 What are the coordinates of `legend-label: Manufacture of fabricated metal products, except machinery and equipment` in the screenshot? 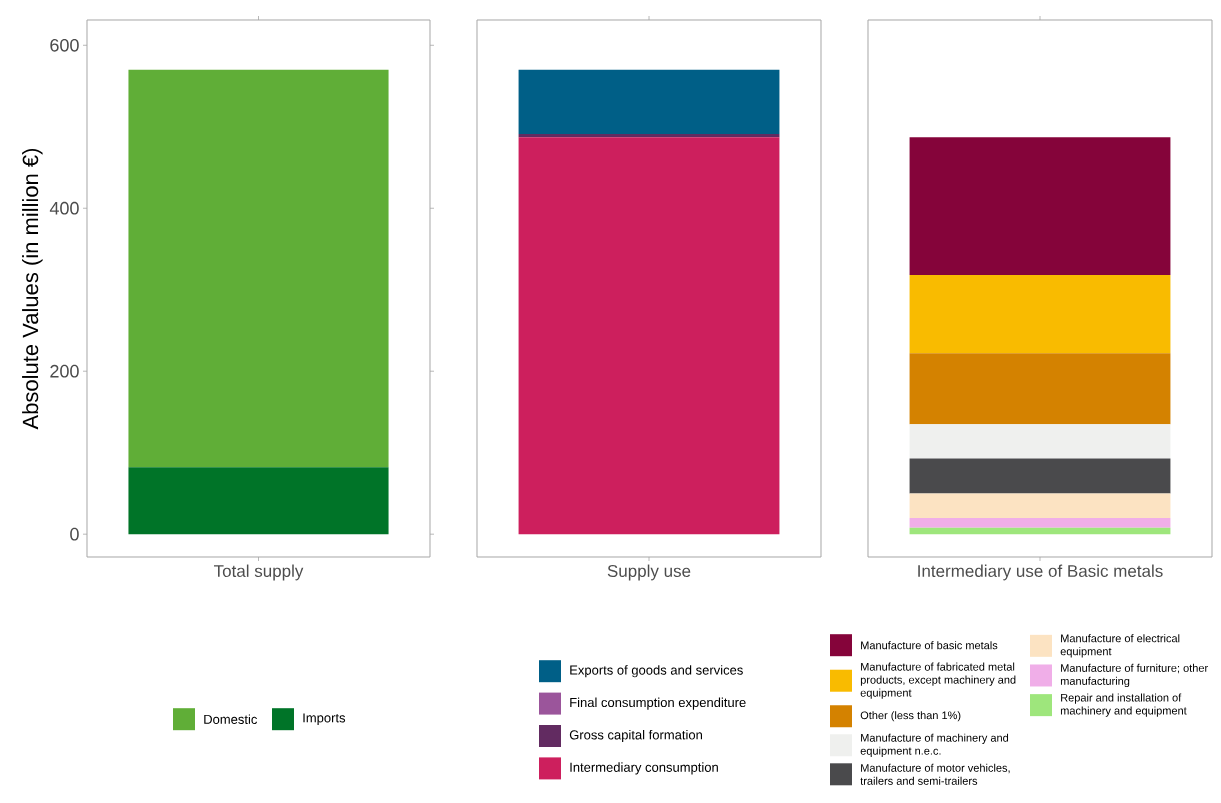 It's located at (938, 680).